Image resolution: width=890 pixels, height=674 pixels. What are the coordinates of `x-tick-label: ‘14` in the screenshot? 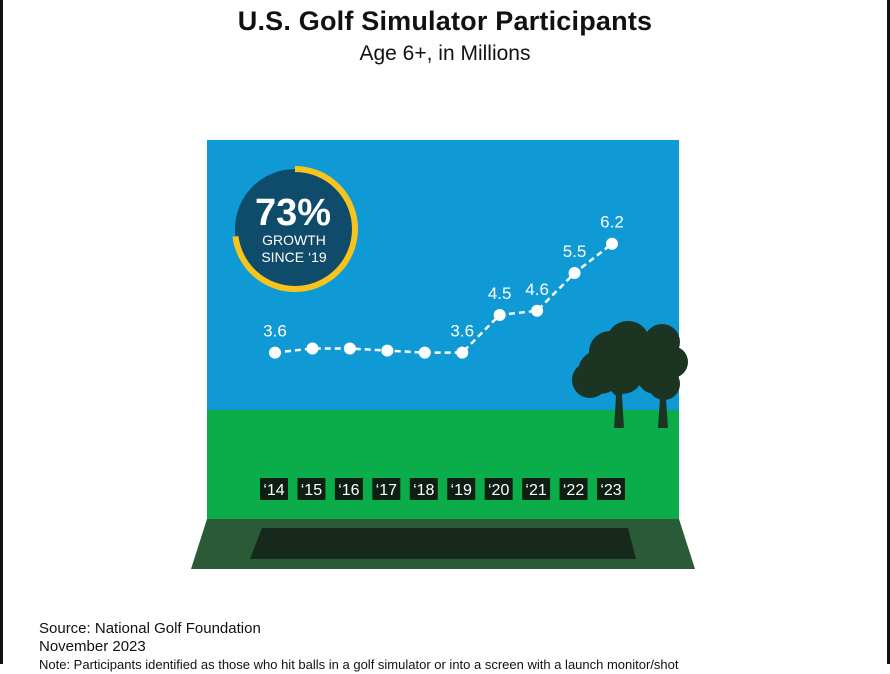 It's located at (273, 490).